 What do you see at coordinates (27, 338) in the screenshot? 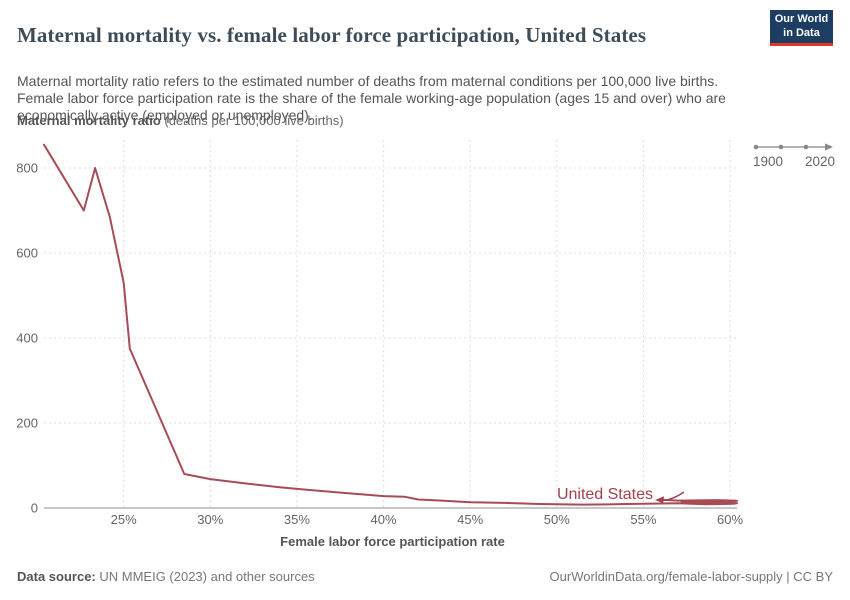
I see `y-tick-label: 400` at bounding box center [27, 338].